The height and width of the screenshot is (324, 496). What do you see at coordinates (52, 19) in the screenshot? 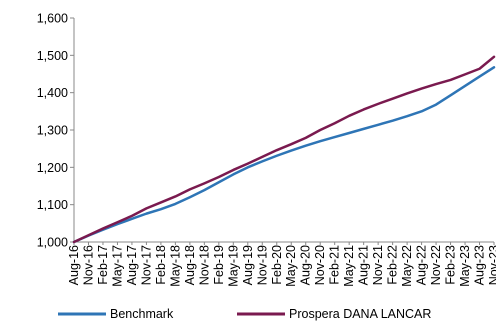
I see `y-tick-label: 1,600` at bounding box center [52, 19].